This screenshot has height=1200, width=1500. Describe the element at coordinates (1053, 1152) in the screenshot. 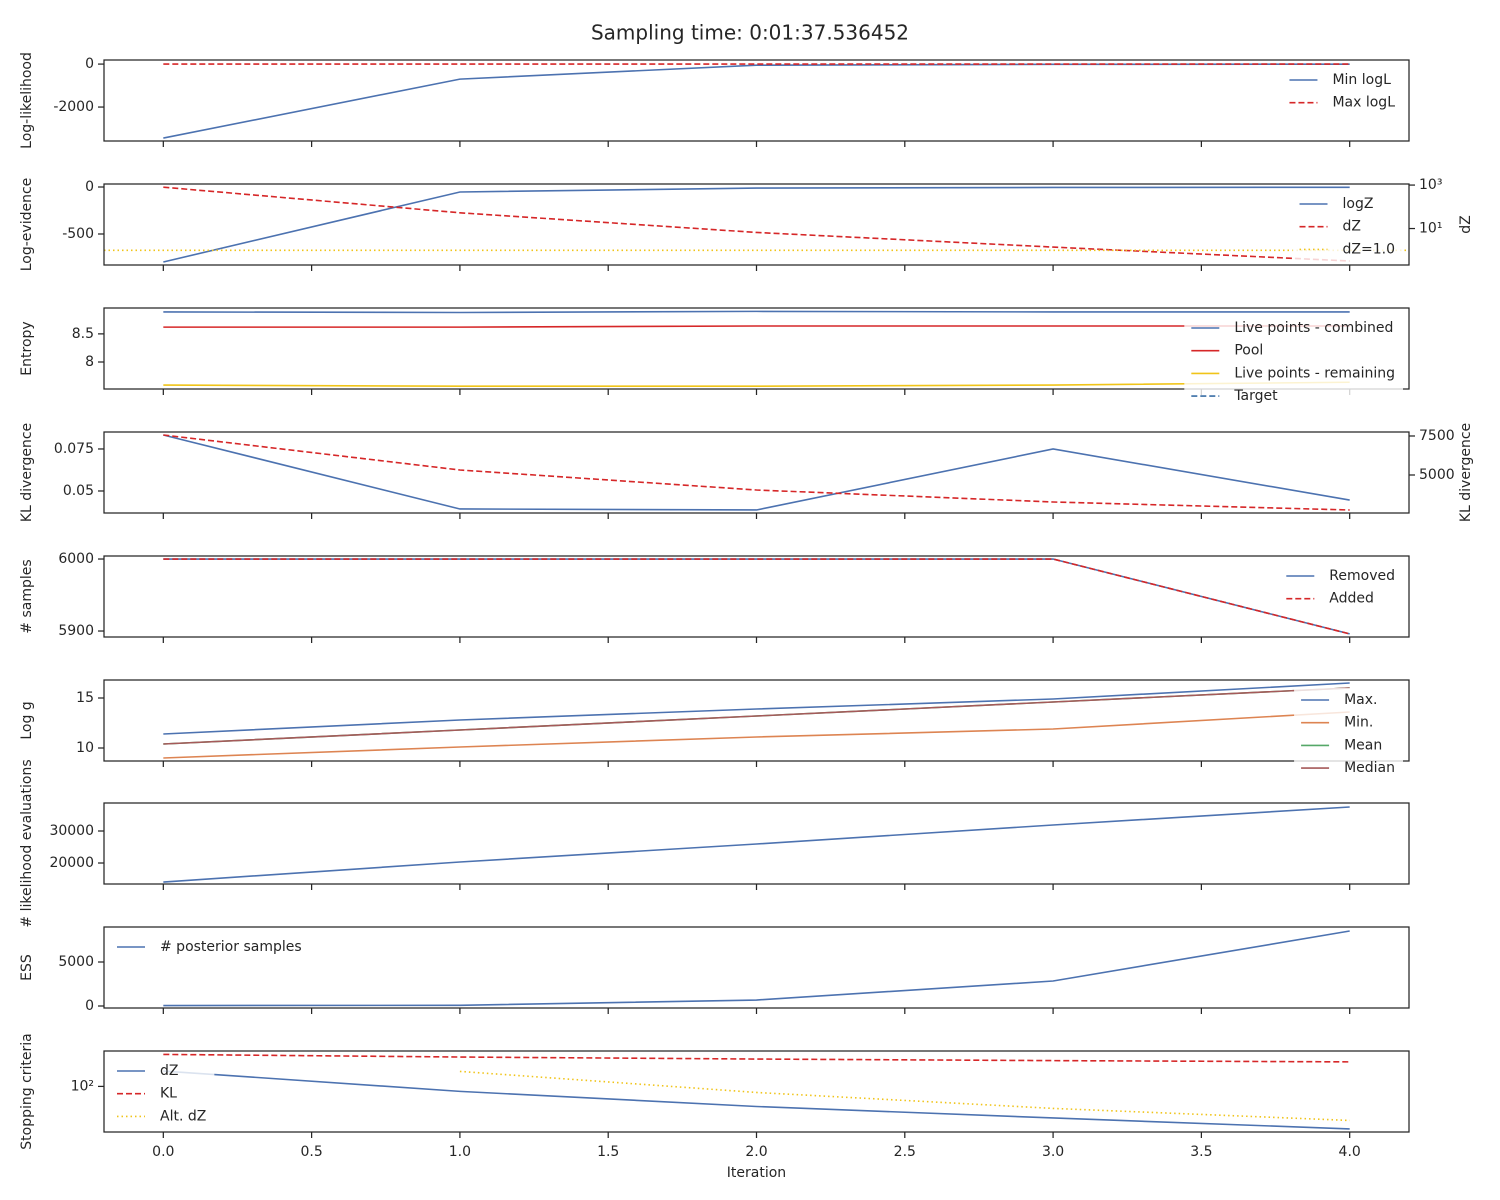

I see `x-tick-label: 3.0` at that location.